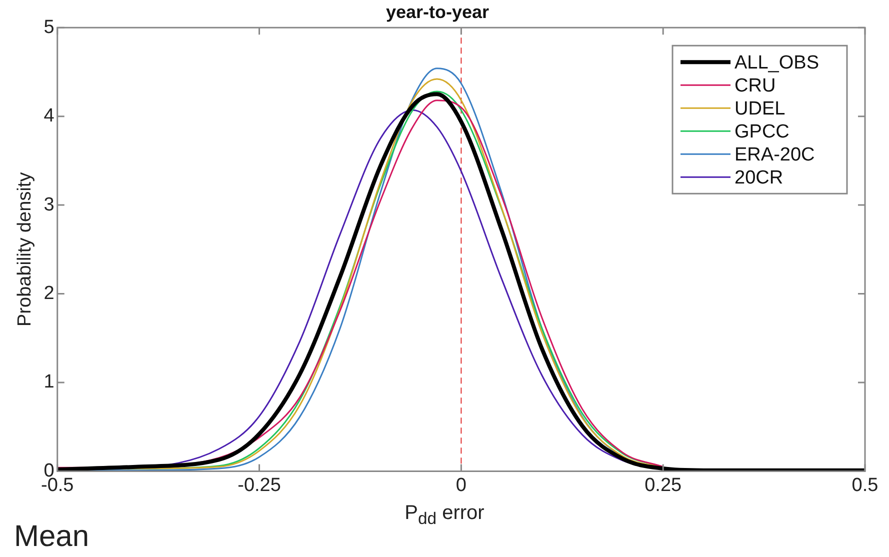 This screenshot has width=889, height=557. I want to click on text: Mean, so click(52, 537).